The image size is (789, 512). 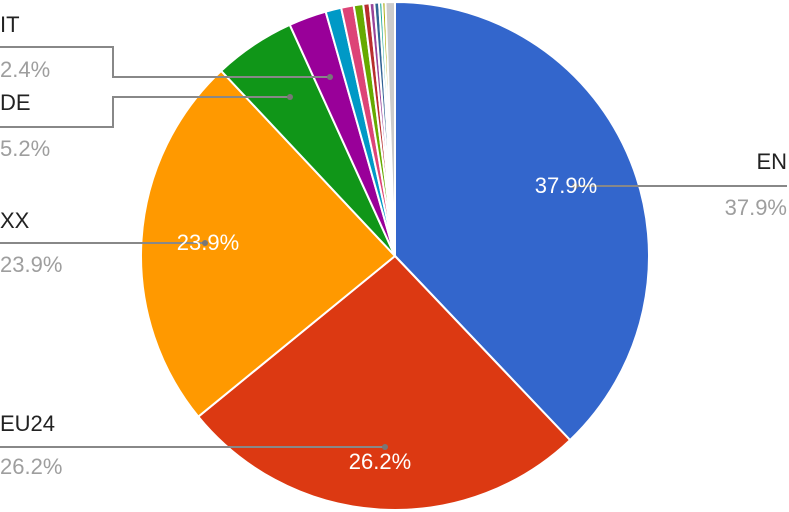 What do you see at coordinates (566, 185) in the screenshot?
I see `inside-value-label: 37.9%` at bounding box center [566, 185].